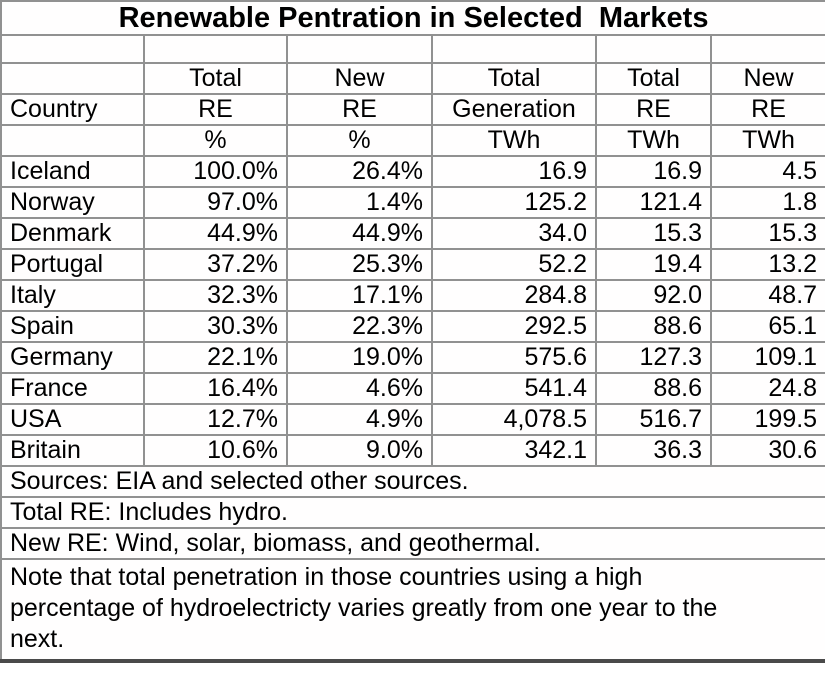 Image resolution: width=825 pixels, height=678 pixels. I want to click on country-cell: Iceland, so click(72, 171).